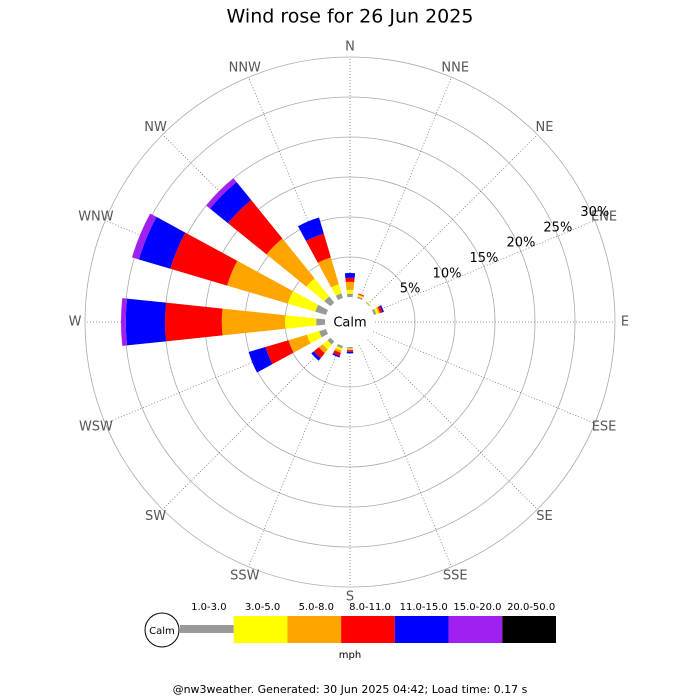  I want to click on legend-label: 15.0-20.0, so click(477, 607).